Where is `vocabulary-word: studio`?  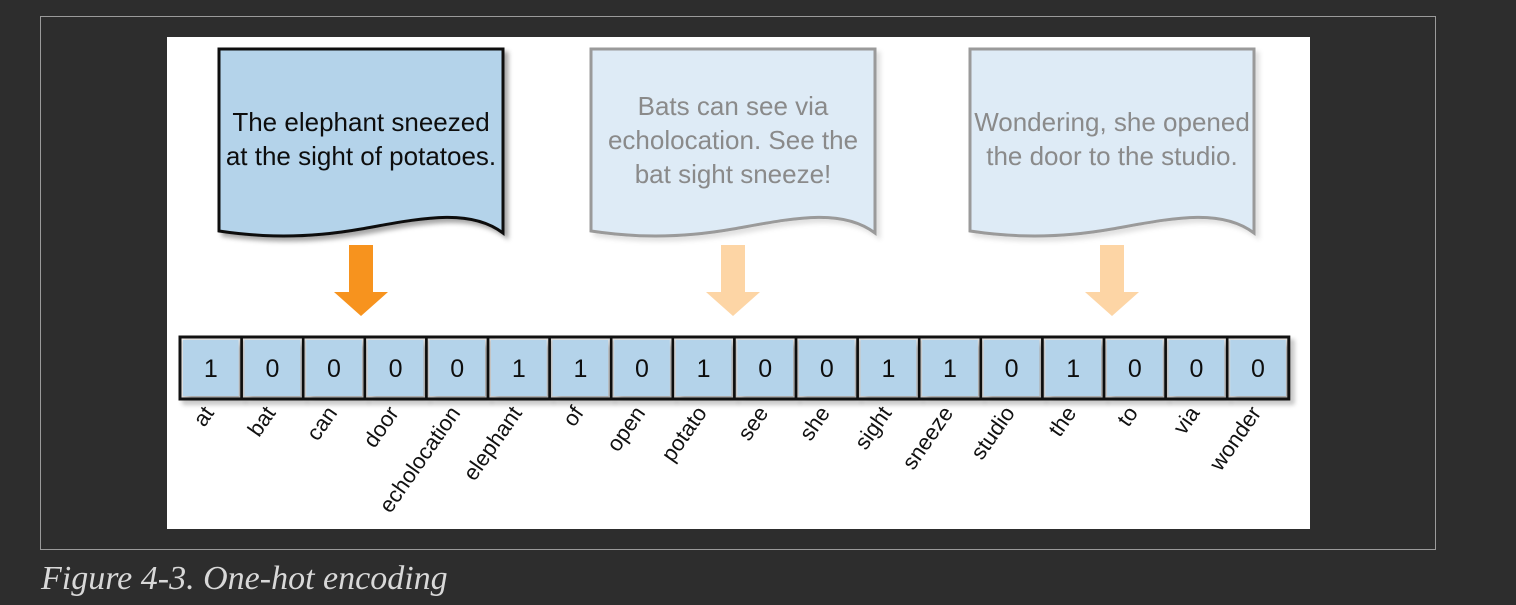 vocabulary-word: studio is located at coordinates (993, 433).